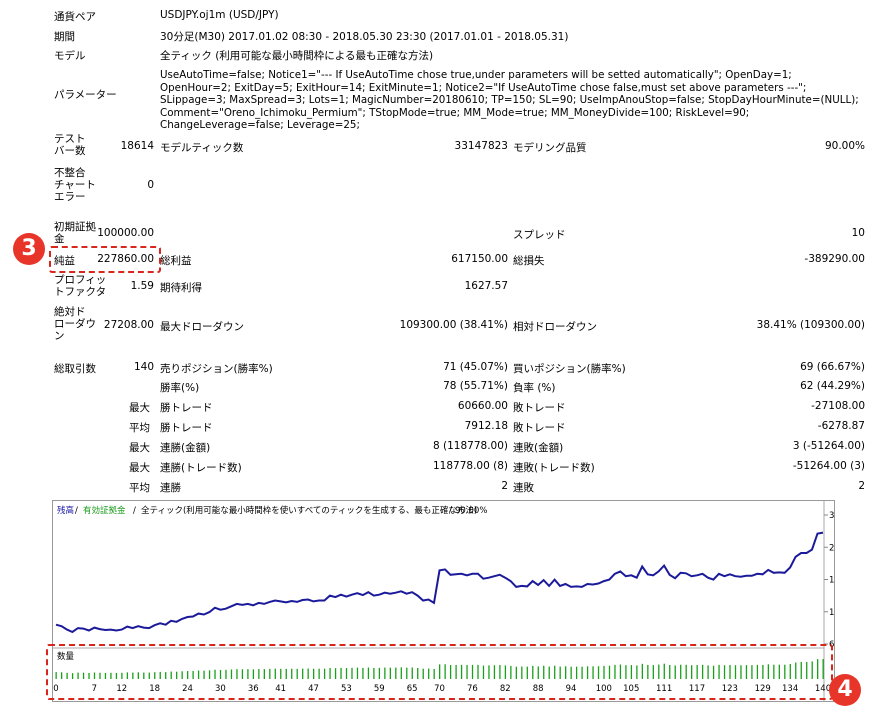  I want to click on y-tick-label: 326323, so click(831, 516).